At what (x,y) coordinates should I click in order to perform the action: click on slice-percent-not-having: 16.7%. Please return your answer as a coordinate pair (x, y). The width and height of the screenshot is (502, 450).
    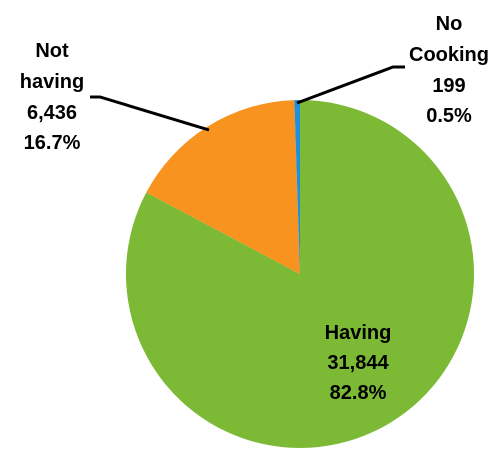
    Looking at the image, I should click on (52, 143).